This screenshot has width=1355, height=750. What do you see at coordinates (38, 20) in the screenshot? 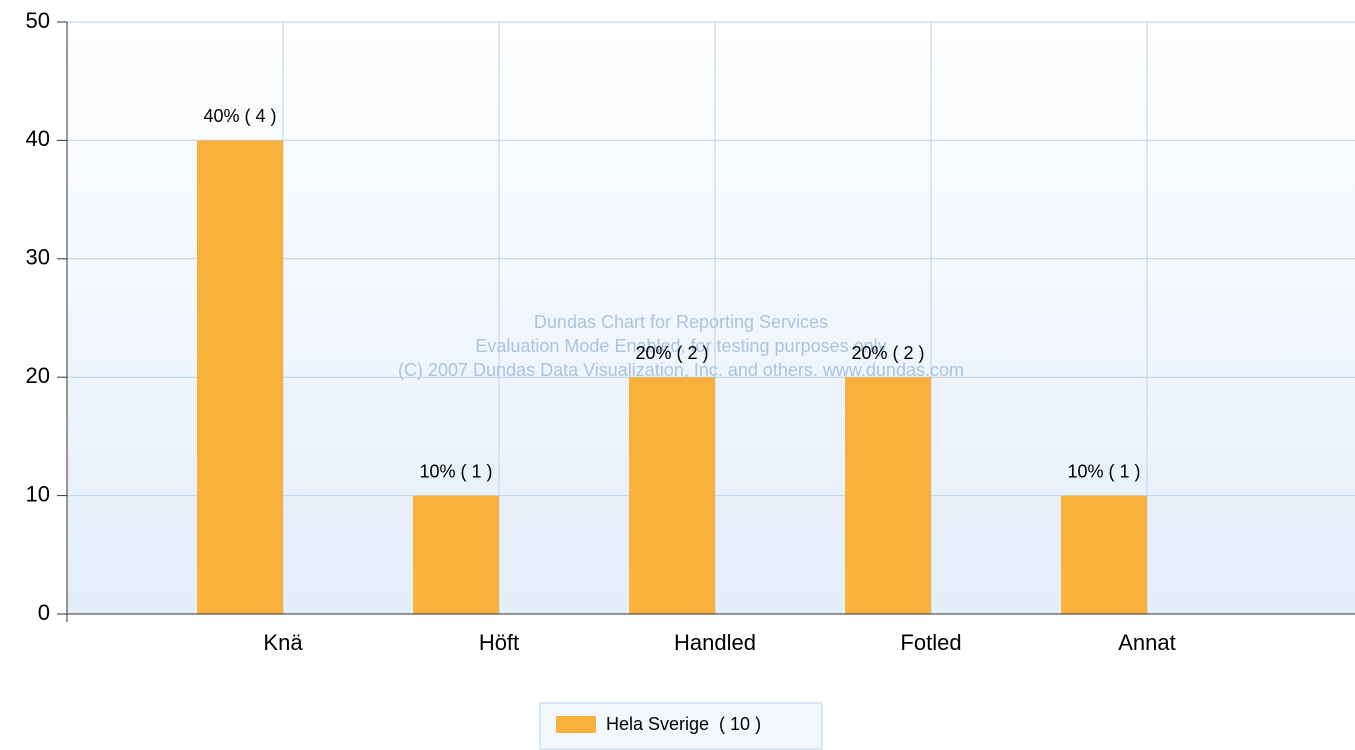
I see `y-tick-label: 50` at bounding box center [38, 20].